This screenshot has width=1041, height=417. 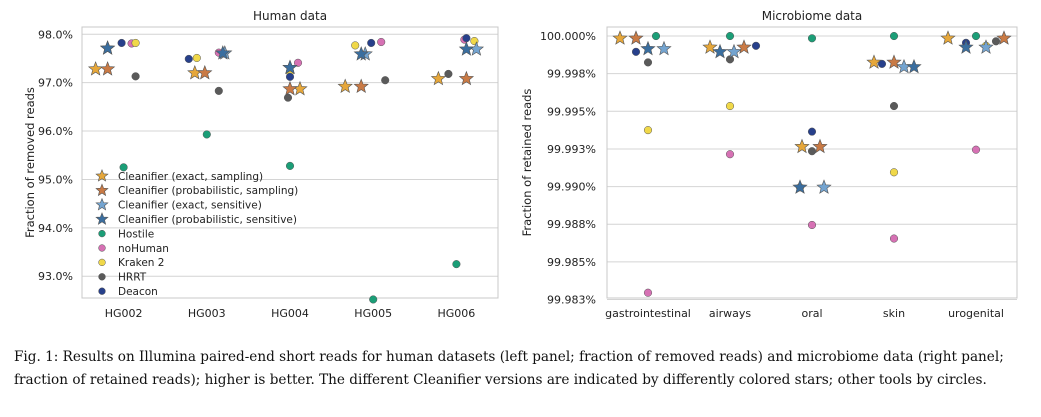 I want to click on legend-label-nh: noHuman, so click(x=143, y=249).